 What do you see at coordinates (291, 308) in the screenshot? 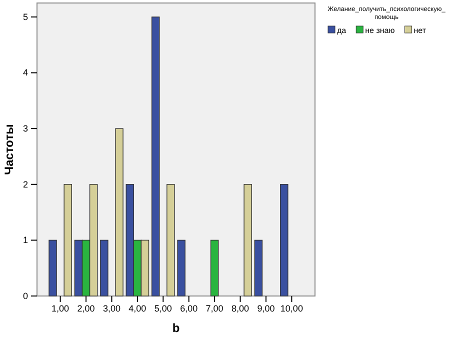
I see `x-tick-label: 10,00` at bounding box center [291, 308].